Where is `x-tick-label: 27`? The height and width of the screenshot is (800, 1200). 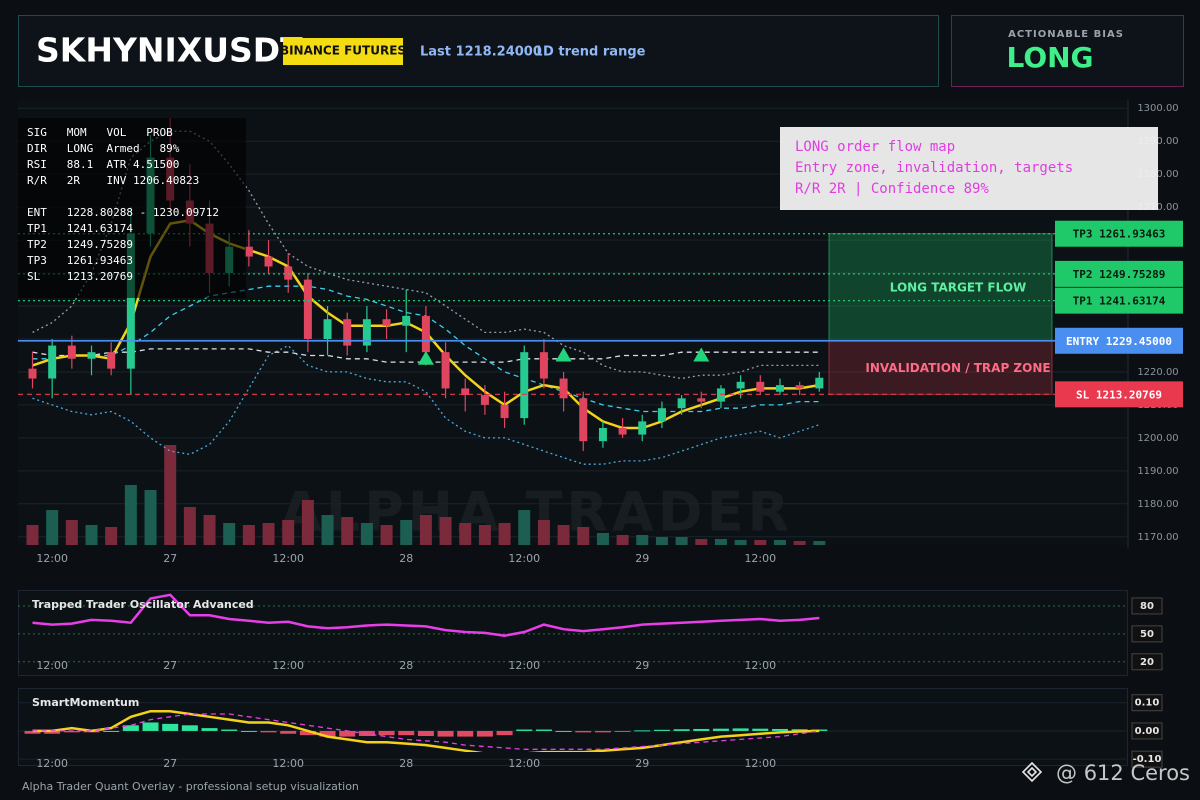
x-tick-label: 27 is located at coordinates (170, 665).